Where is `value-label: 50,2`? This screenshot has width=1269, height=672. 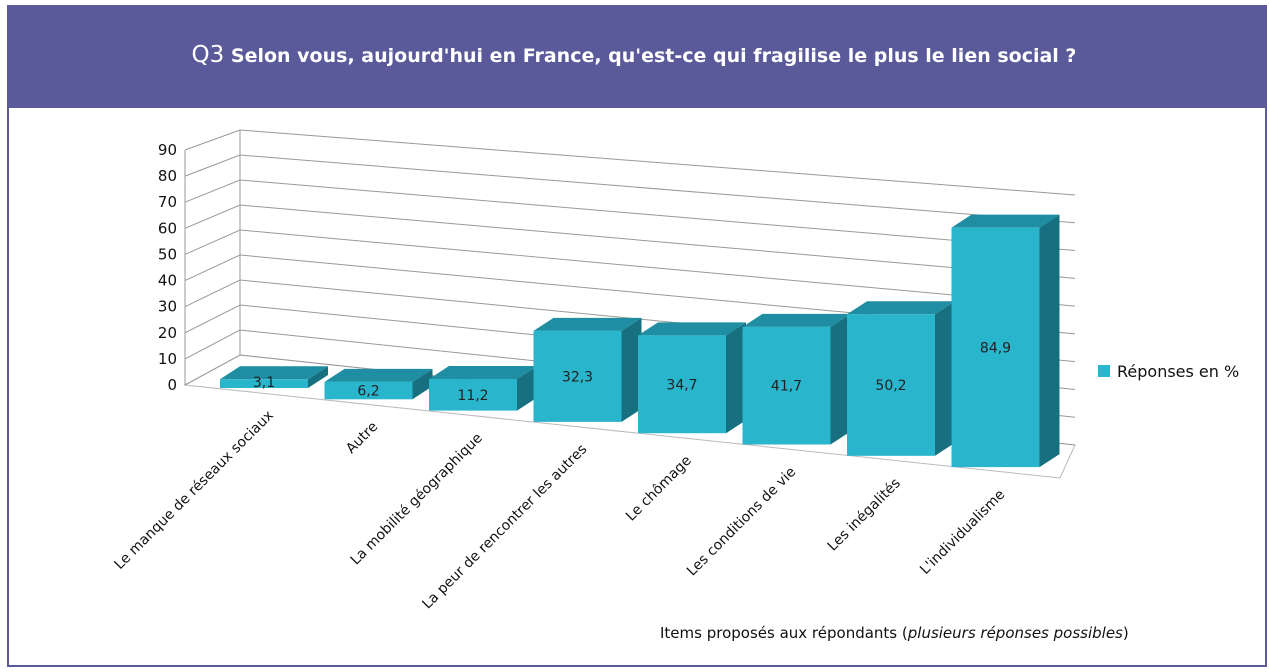 value-label: 50,2 is located at coordinates (890, 386).